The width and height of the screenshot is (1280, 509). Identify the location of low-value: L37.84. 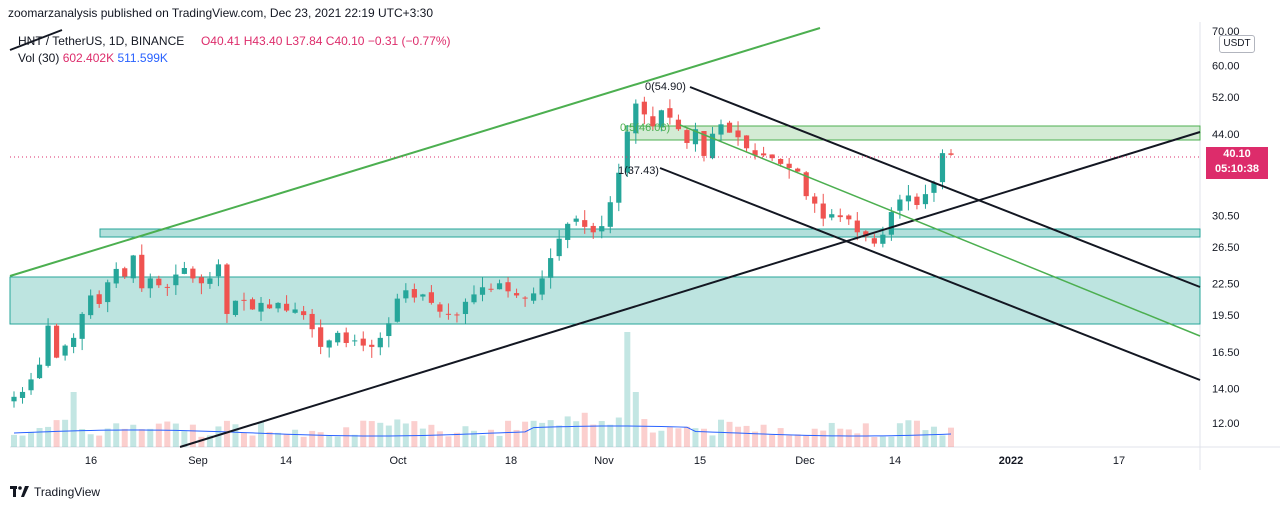
(304, 41).